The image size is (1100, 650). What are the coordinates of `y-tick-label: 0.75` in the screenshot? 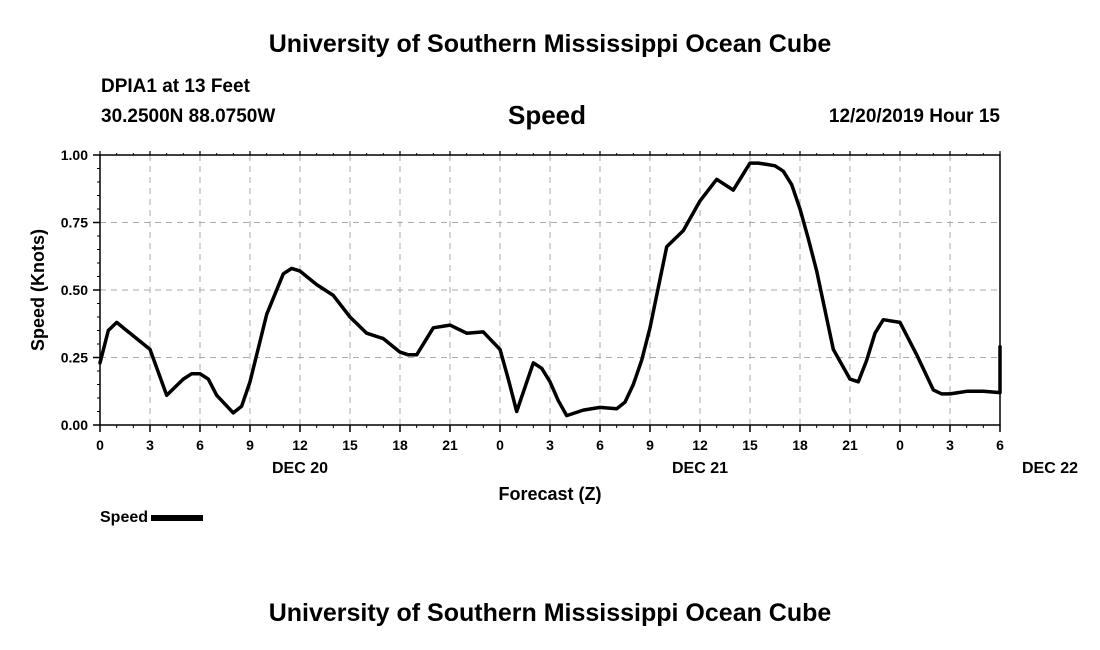 It's located at (74, 223).